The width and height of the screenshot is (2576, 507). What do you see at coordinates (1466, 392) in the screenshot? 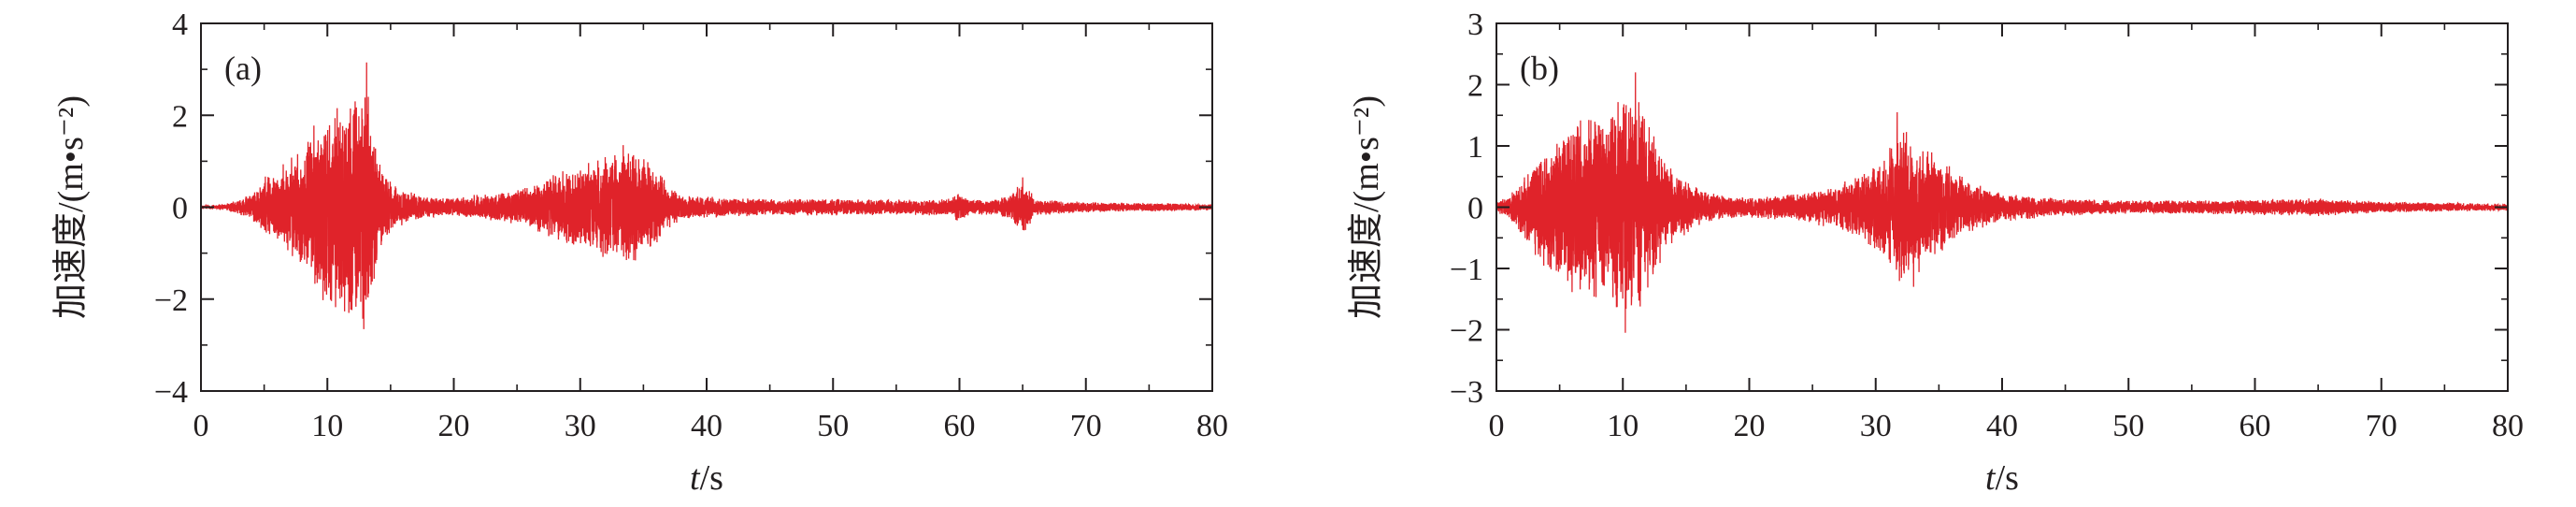
I see `y-tick-label: −3` at bounding box center [1466, 392].